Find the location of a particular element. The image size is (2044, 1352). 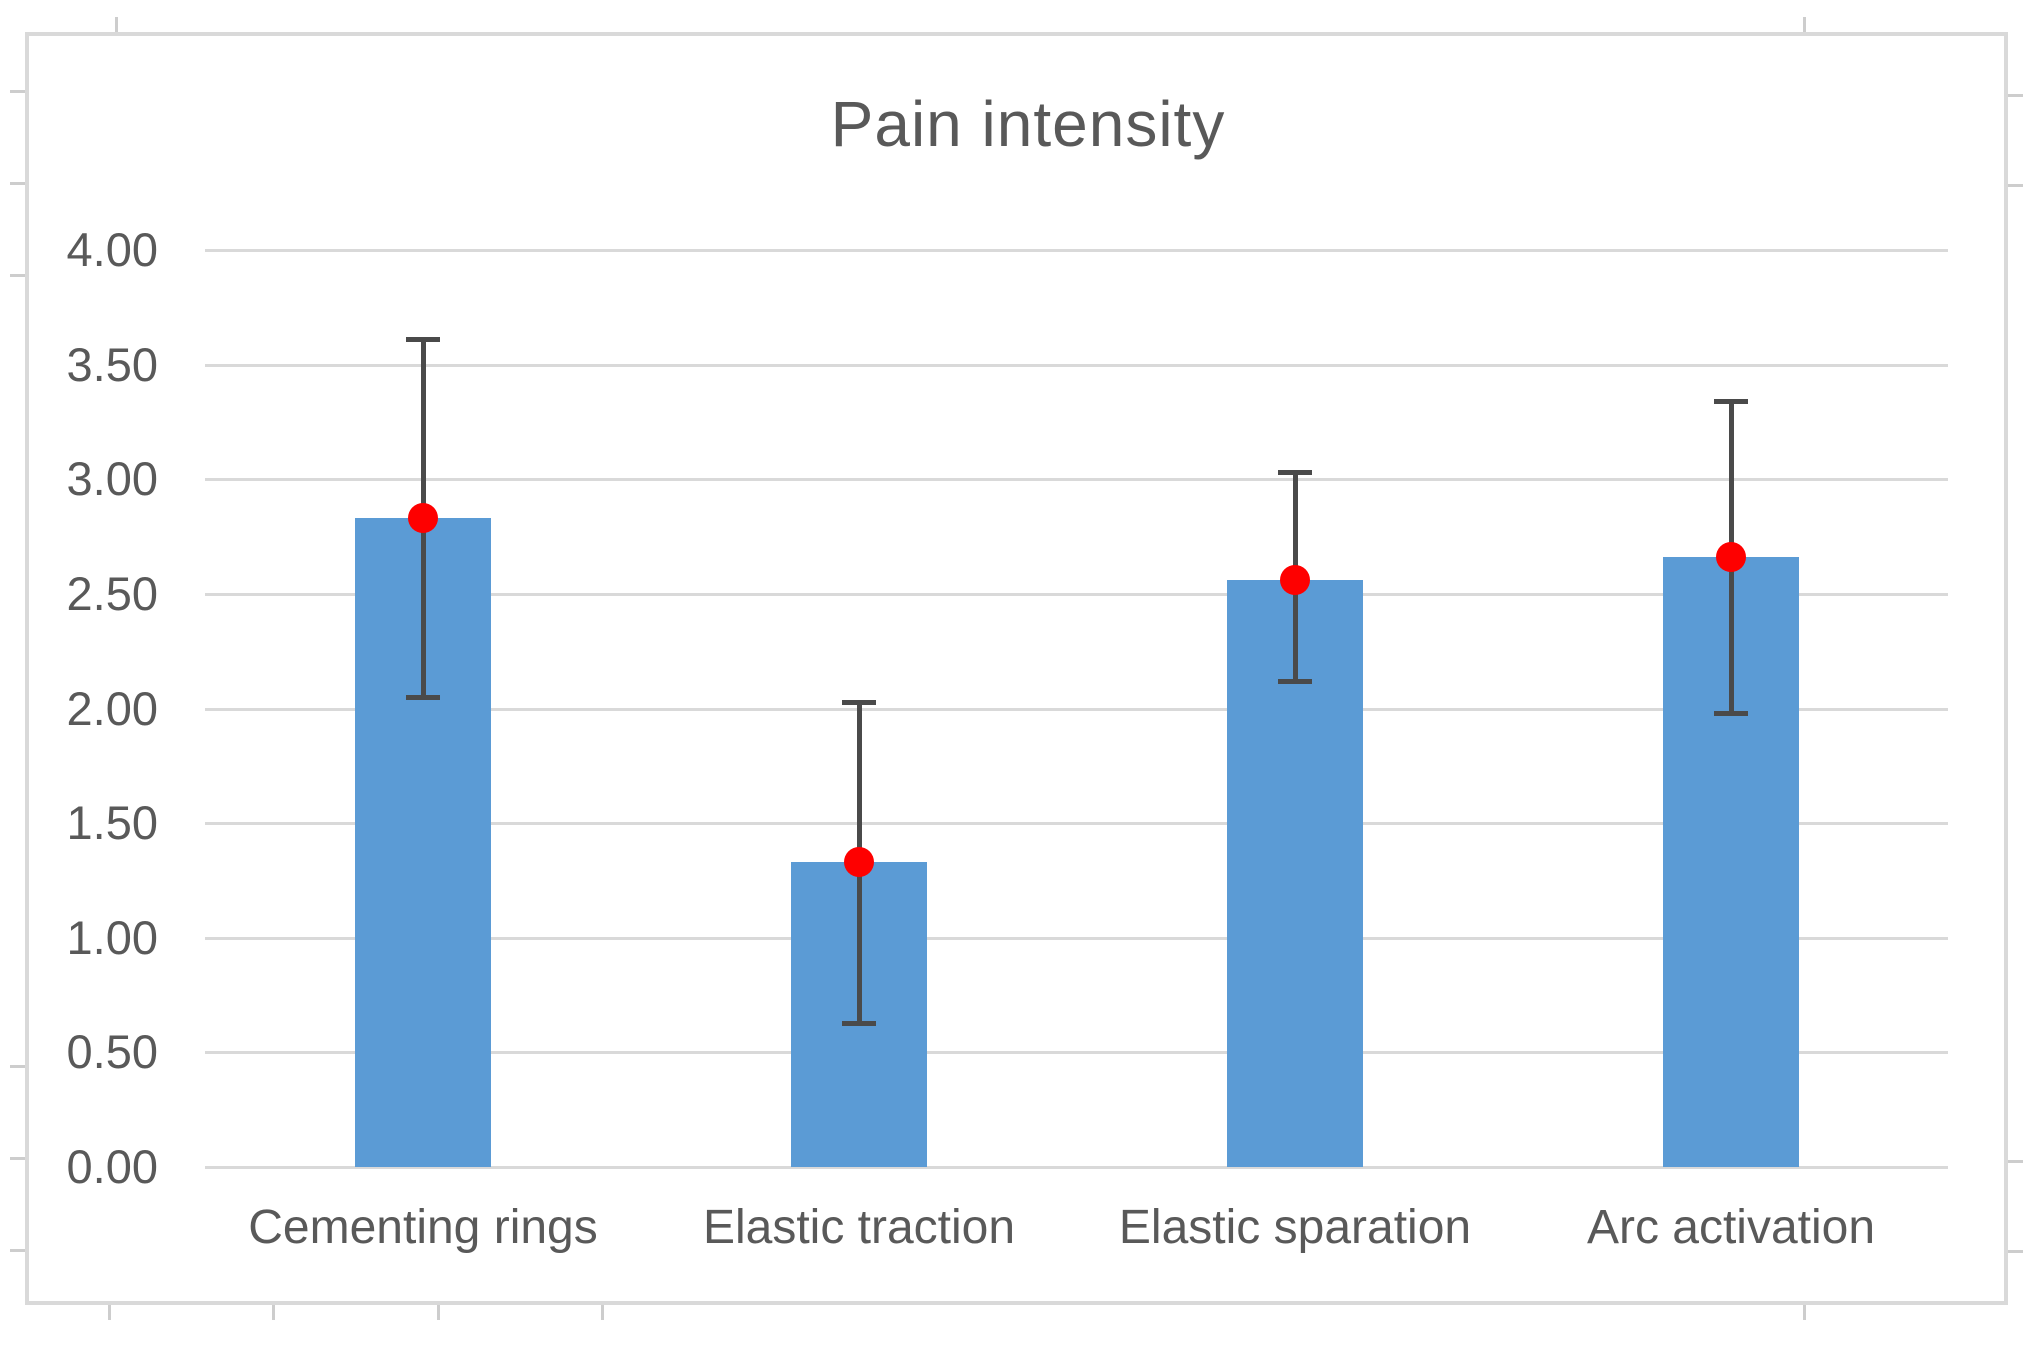

x-category-label: Elastic traction is located at coordinates (859, 1227).